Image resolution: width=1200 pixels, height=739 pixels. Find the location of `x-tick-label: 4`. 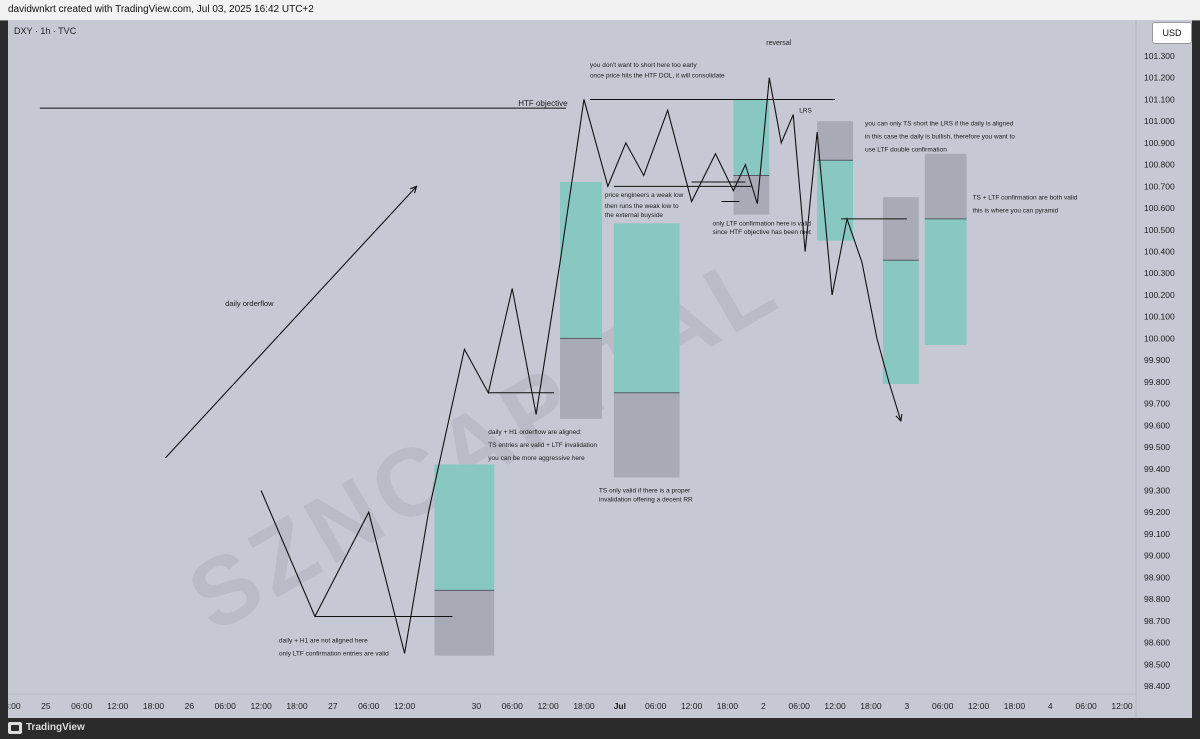

x-tick-label: 4 is located at coordinates (1050, 706).